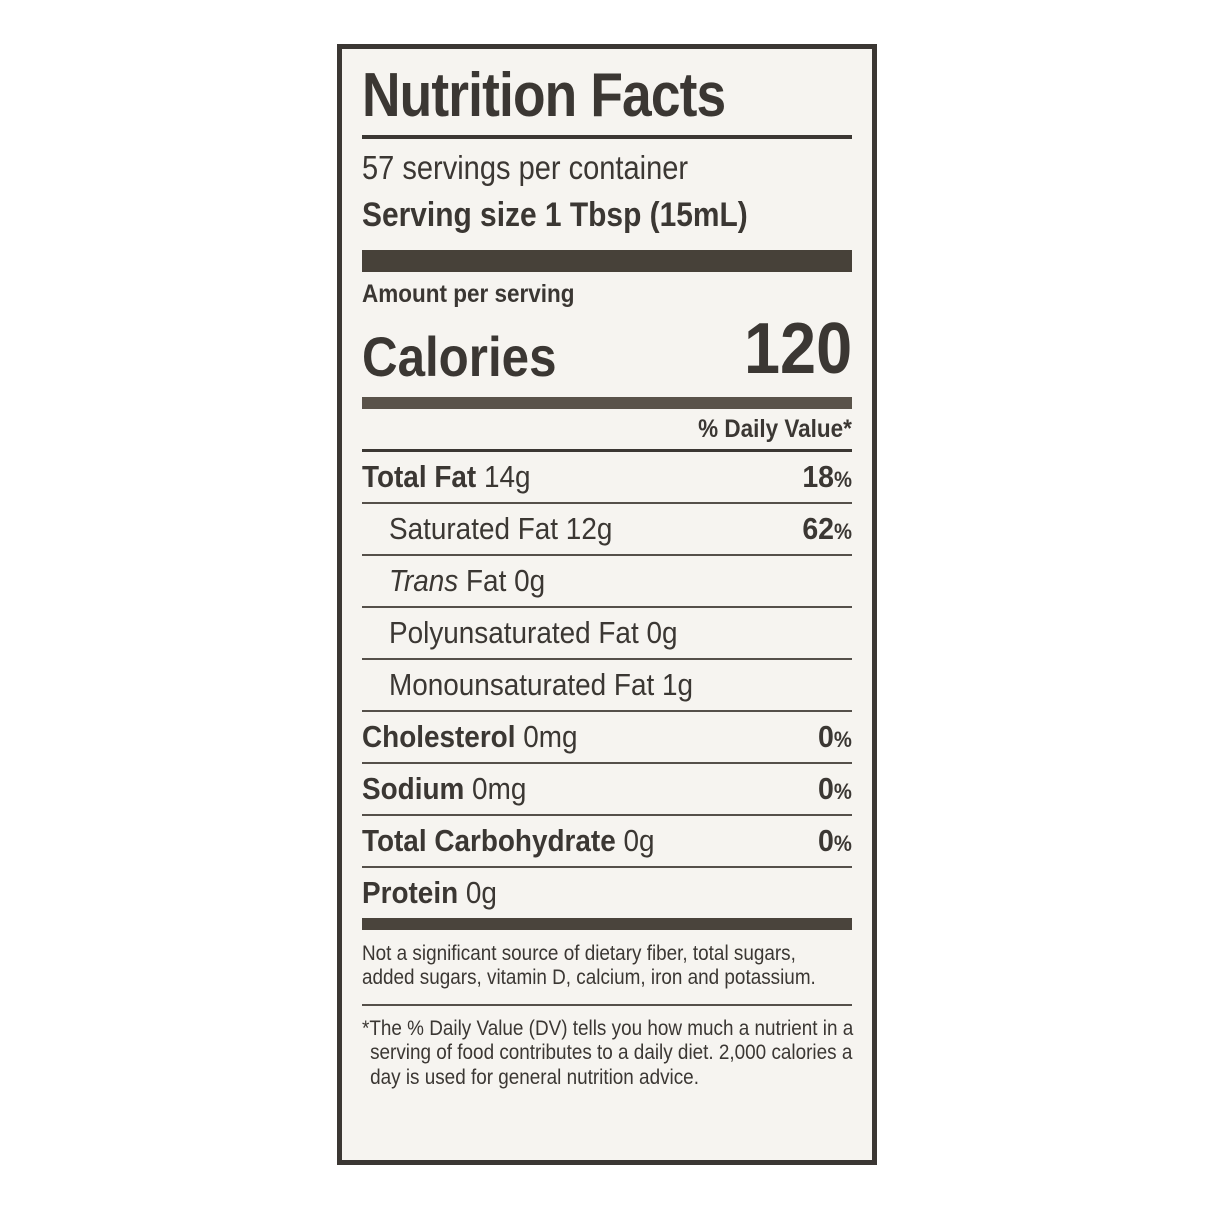 The width and height of the screenshot is (1214, 1214). What do you see at coordinates (674, 684) in the screenshot?
I see `nutrient-amount: 1g` at bounding box center [674, 684].